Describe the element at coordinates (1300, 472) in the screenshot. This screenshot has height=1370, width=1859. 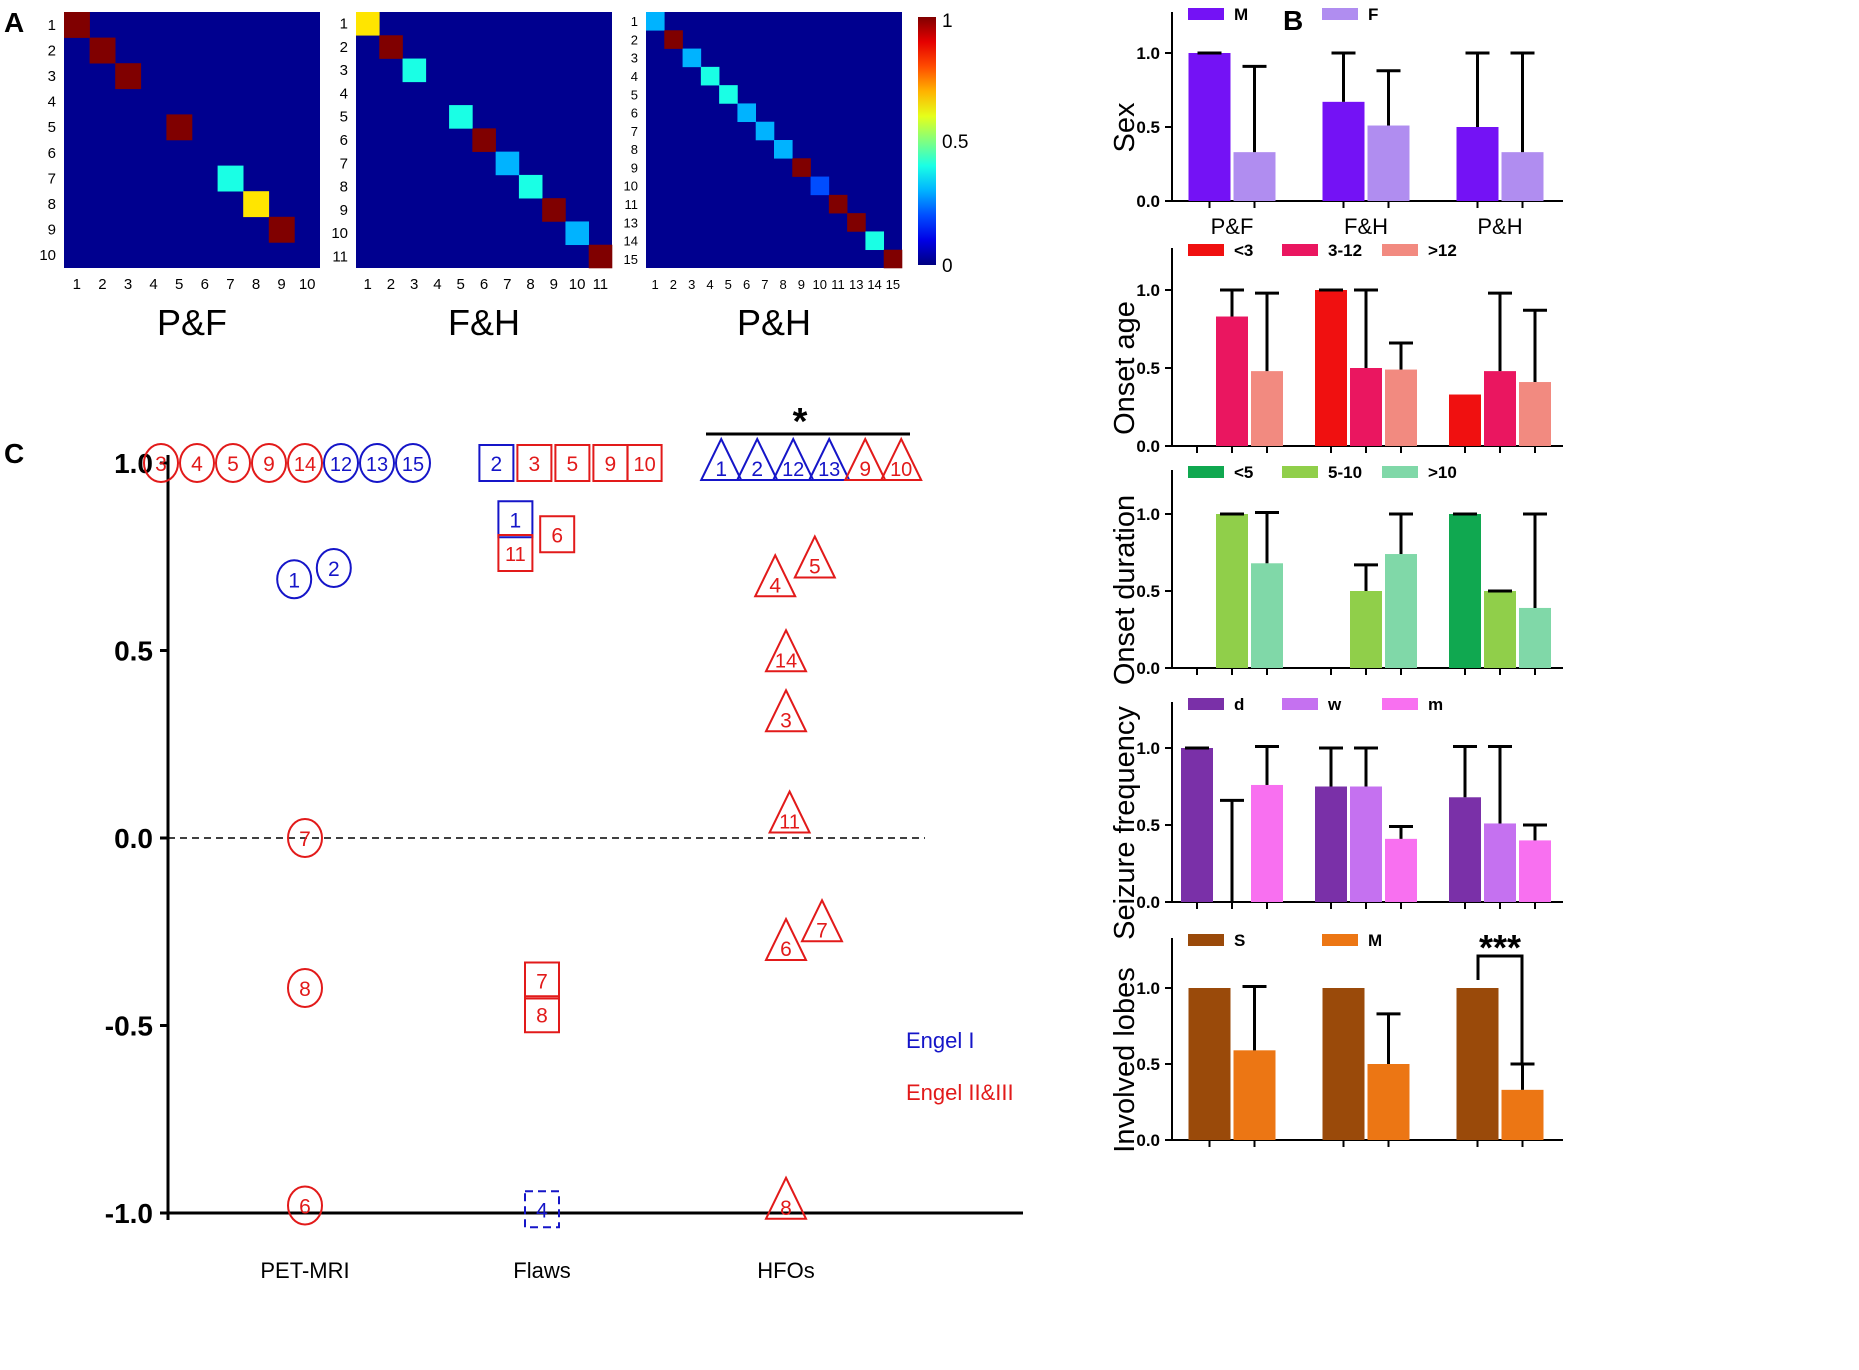
I see `b2-legend-swatch` at that location.